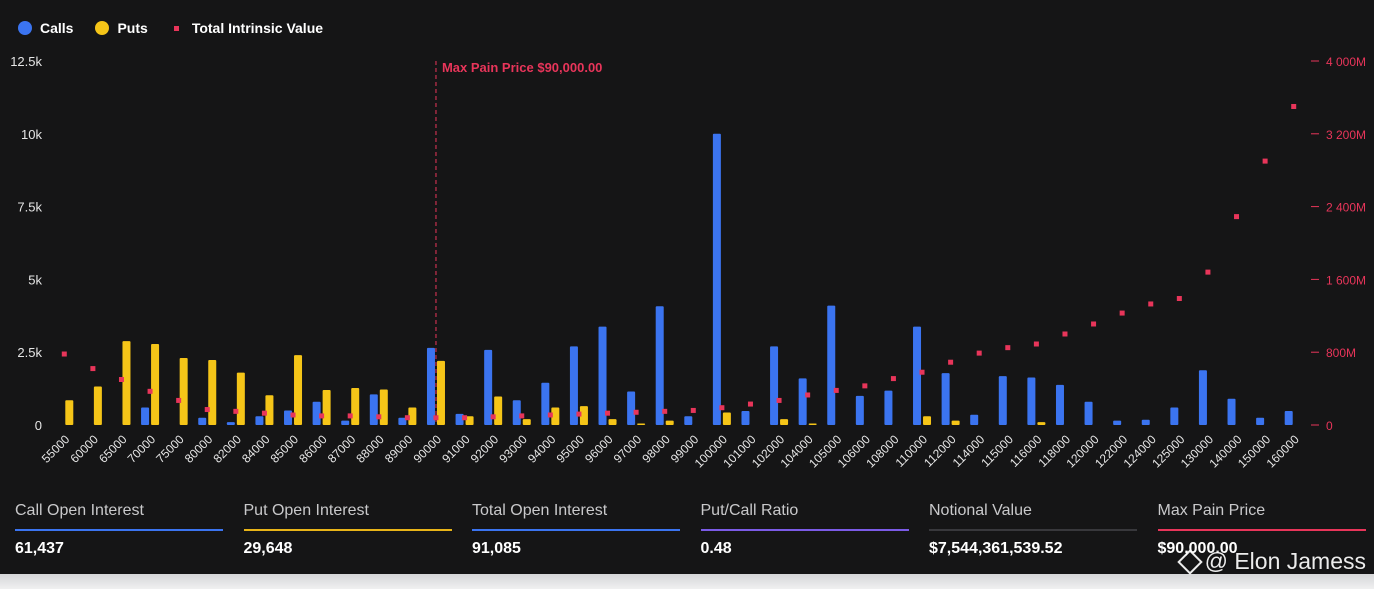  Describe the element at coordinates (428, 449) in the screenshot. I see `x-tick-label: 90000` at that location.